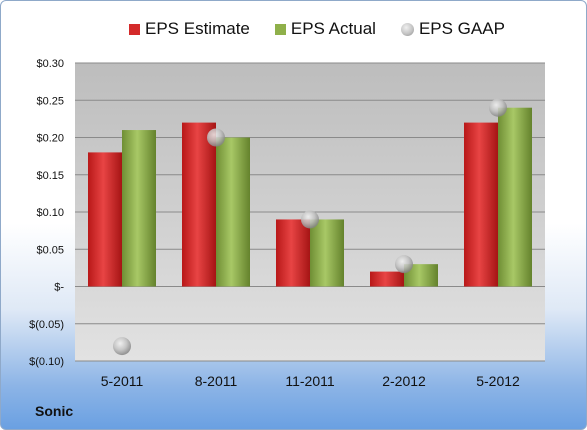  What do you see at coordinates (310, 381) in the screenshot?
I see `x-tick-label: 11-2011` at bounding box center [310, 381].